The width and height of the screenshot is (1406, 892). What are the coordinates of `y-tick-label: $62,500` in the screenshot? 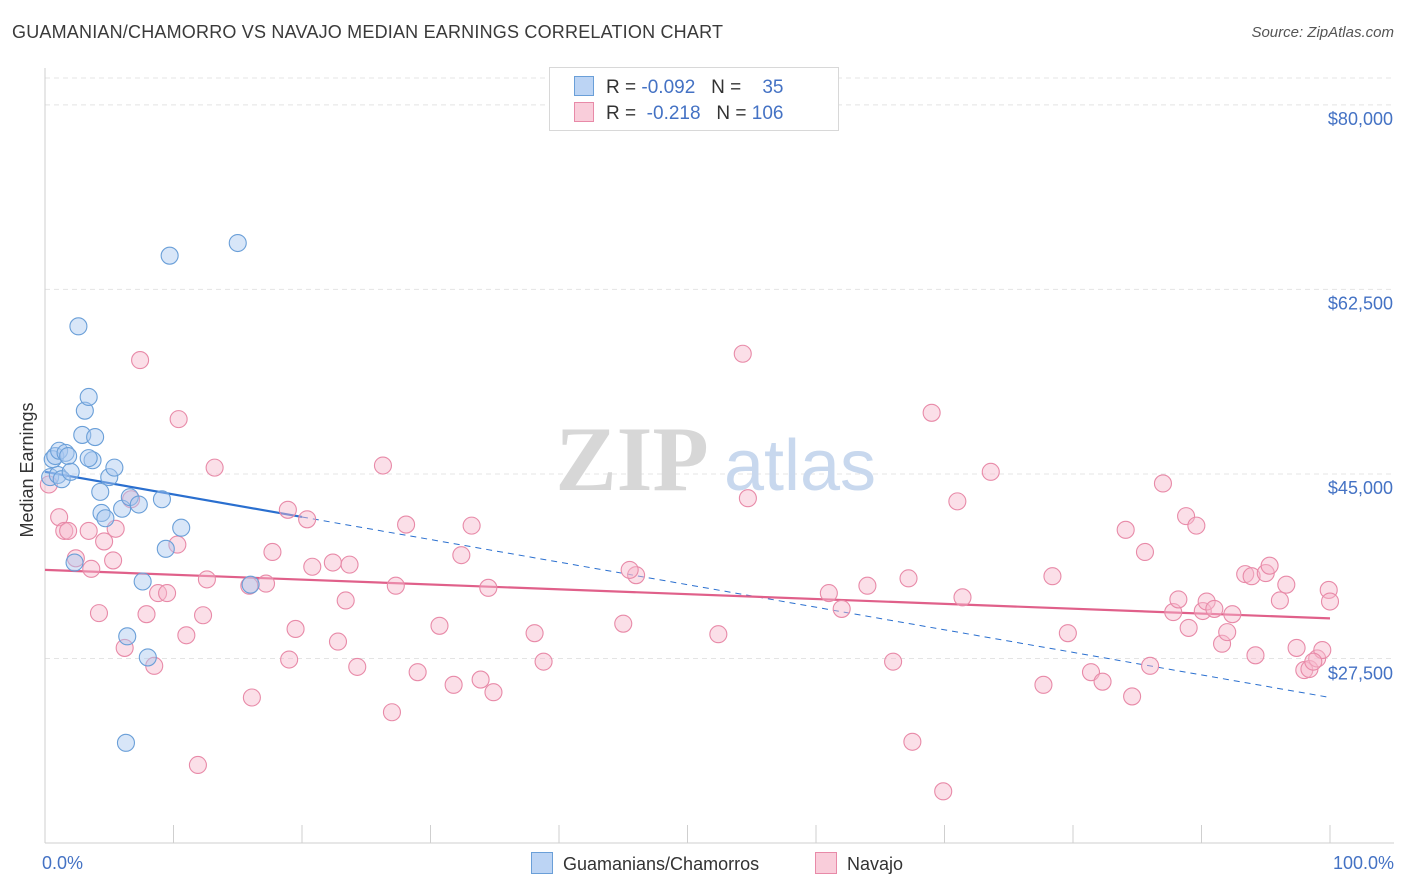 It's located at (1360, 303).